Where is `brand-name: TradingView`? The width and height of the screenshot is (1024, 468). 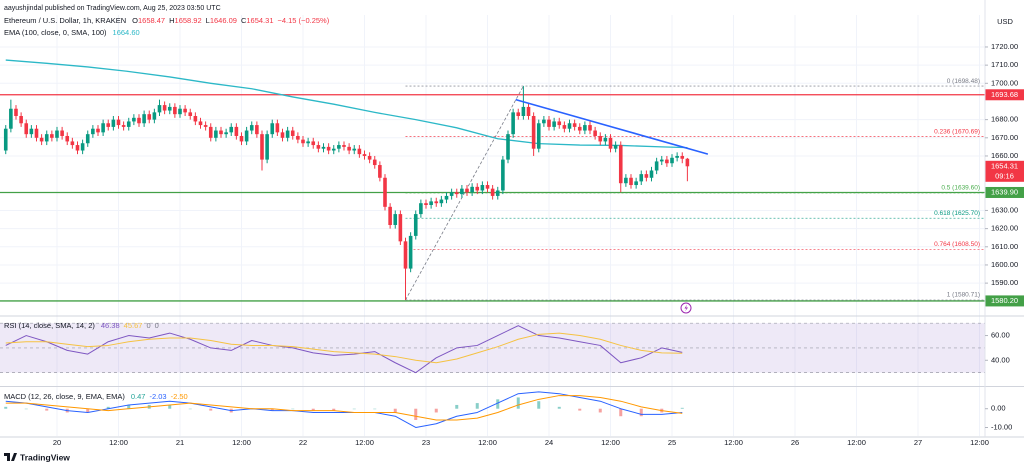 brand-name: TradingView is located at coordinates (45, 457).